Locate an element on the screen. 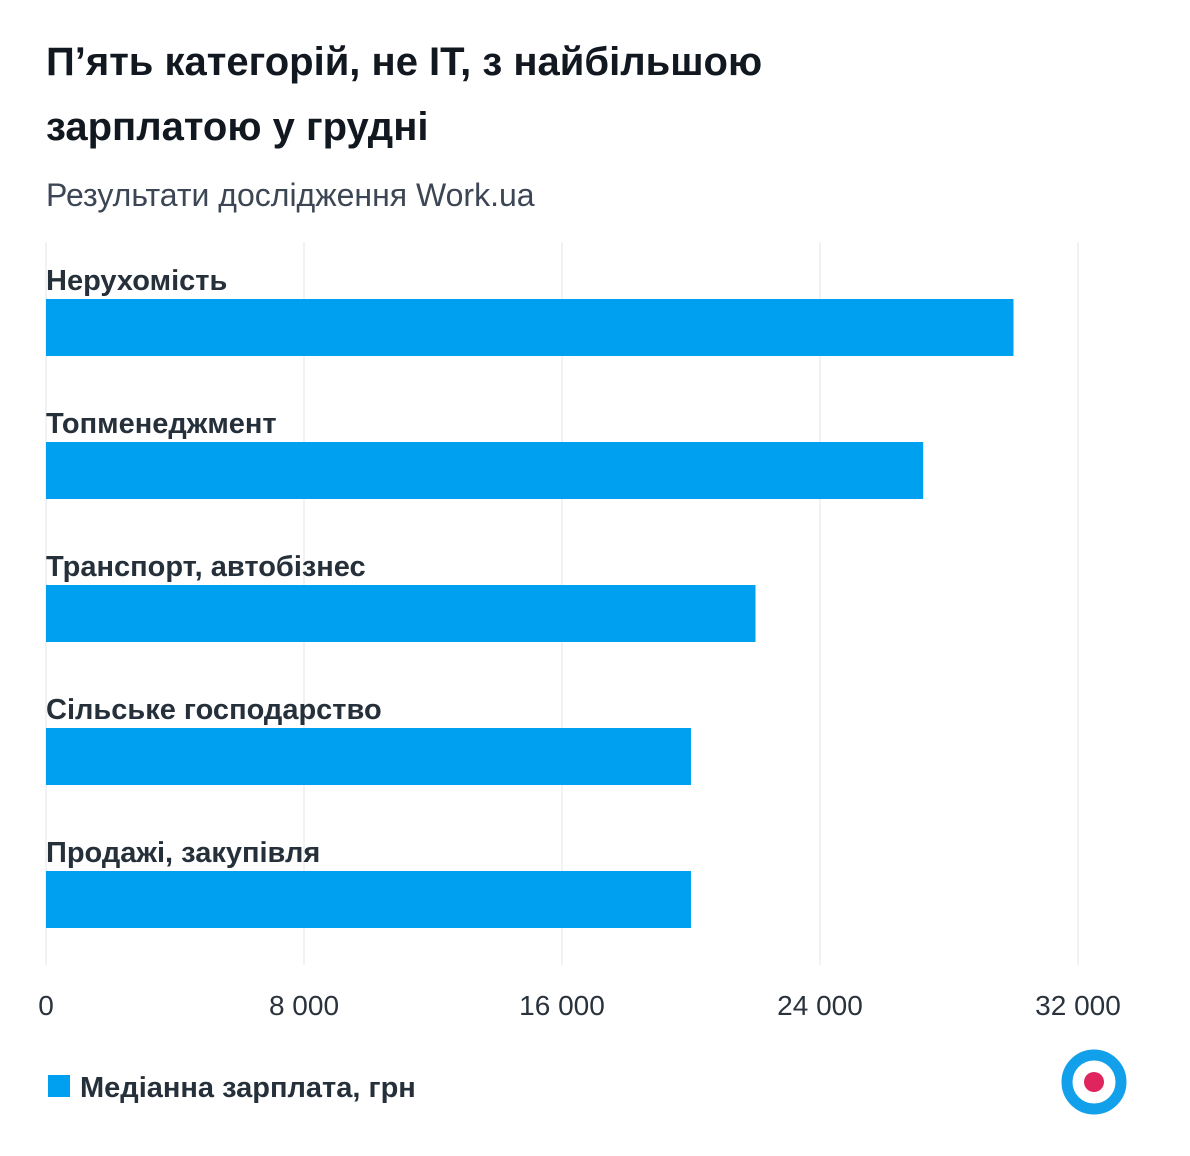 The height and width of the screenshot is (1156, 1190). x-tick-label: 16 000 is located at coordinates (562, 1005).